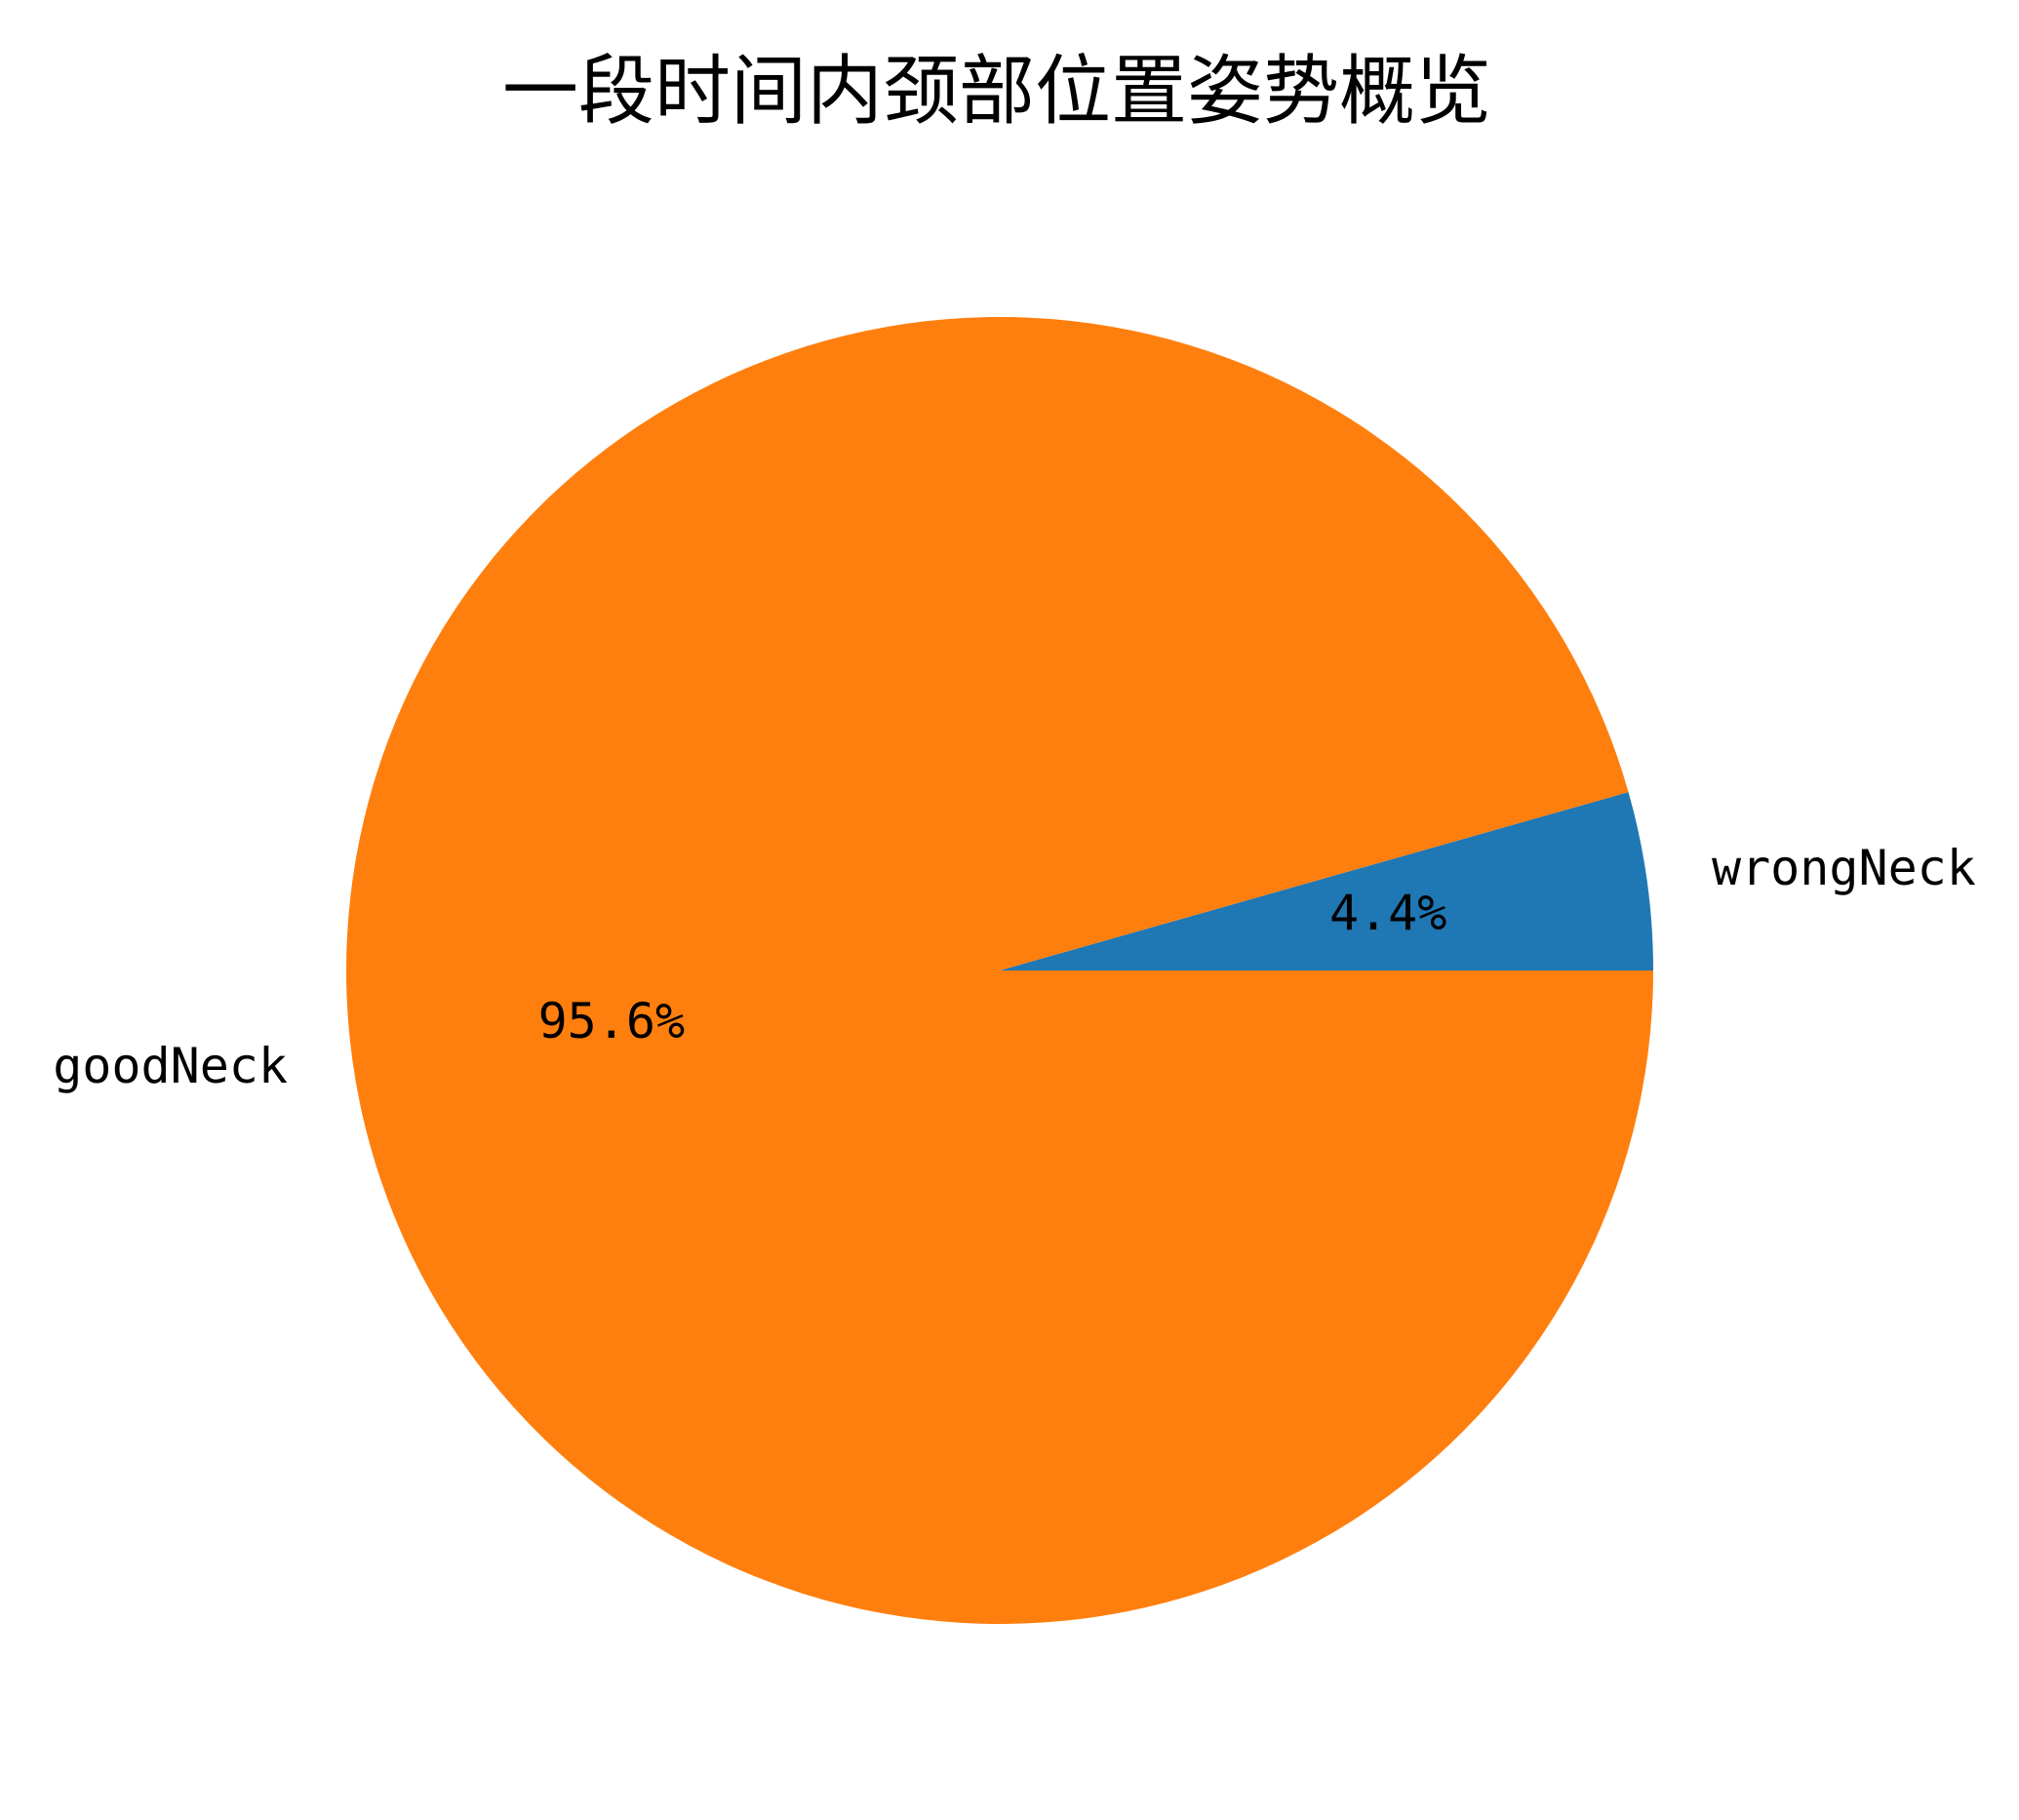 The height and width of the screenshot is (1820, 2019). What do you see at coordinates (1387, 913) in the screenshot?
I see `slice-percent-wrongNeck: 4.4%` at bounding box center [1387, 913].